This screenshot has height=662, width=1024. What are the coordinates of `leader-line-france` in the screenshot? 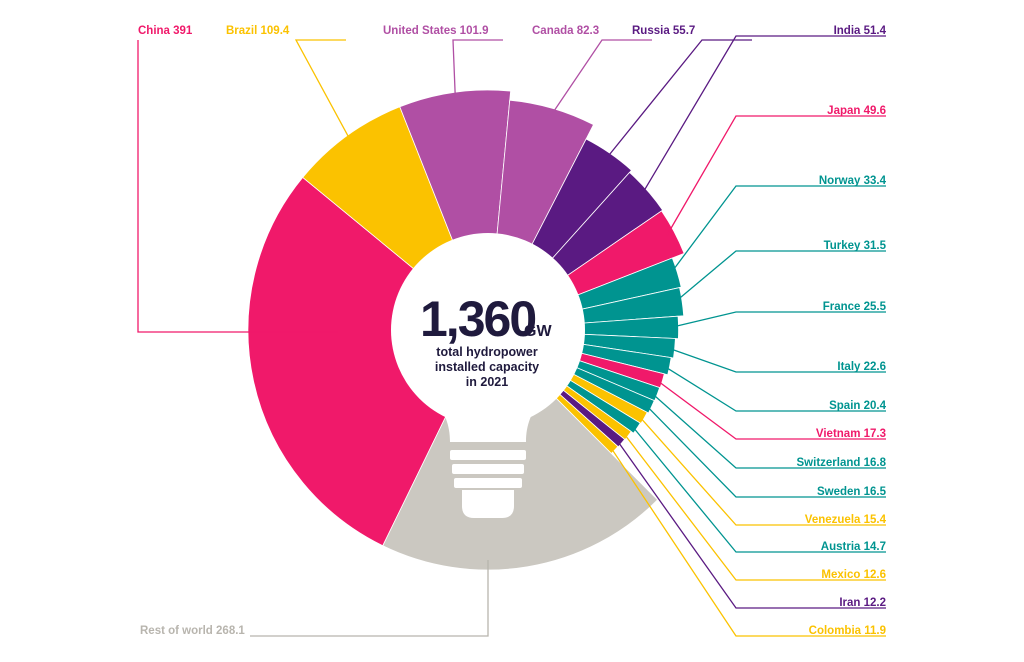 It's located at (778, 320).